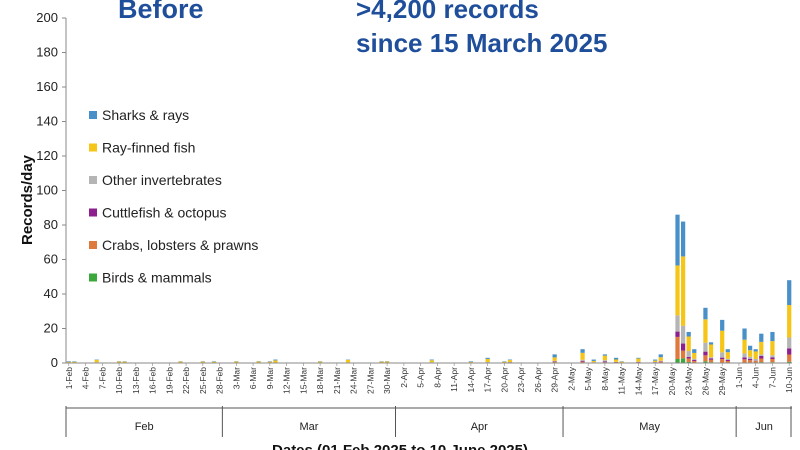  What do you see at coordinates (437, 377) in the screenshot?
I see `x-date-label: 8-Apr` at bounding box center [437, 377].